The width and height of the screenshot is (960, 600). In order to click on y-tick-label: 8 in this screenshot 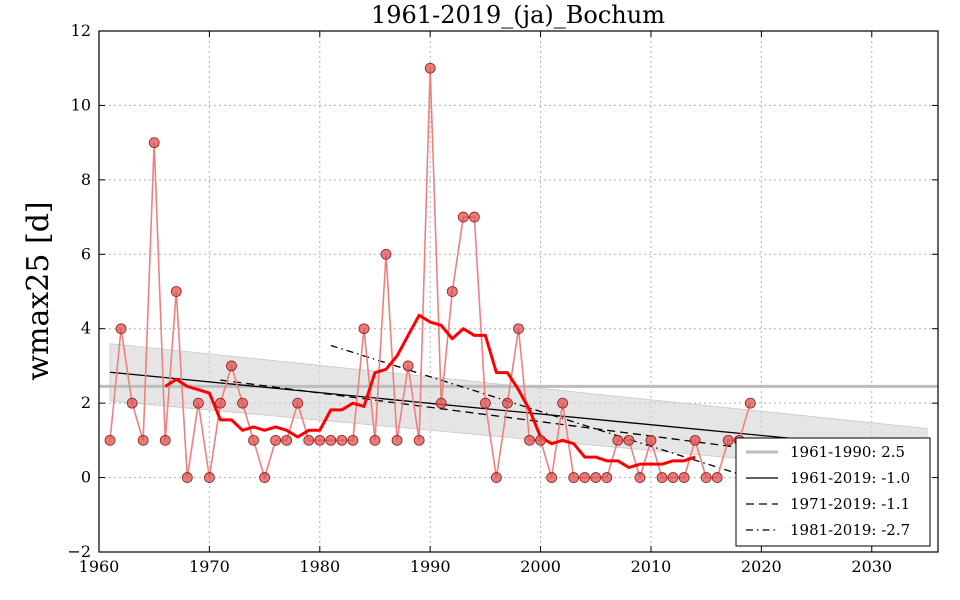, I will do `click(86, 179)`.